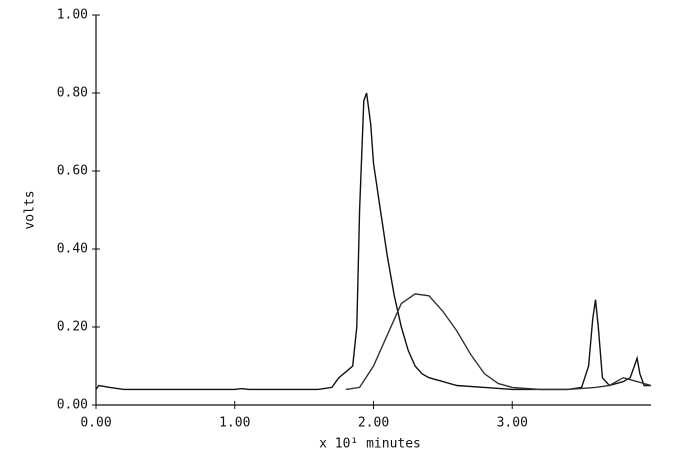 The height and width of the screenshot is (461, 700). What do you see at coordinates (370, 444) in the screenshot?
I see `x-axis-label: x 10¹ minutes` at bounding box center [370, 444].